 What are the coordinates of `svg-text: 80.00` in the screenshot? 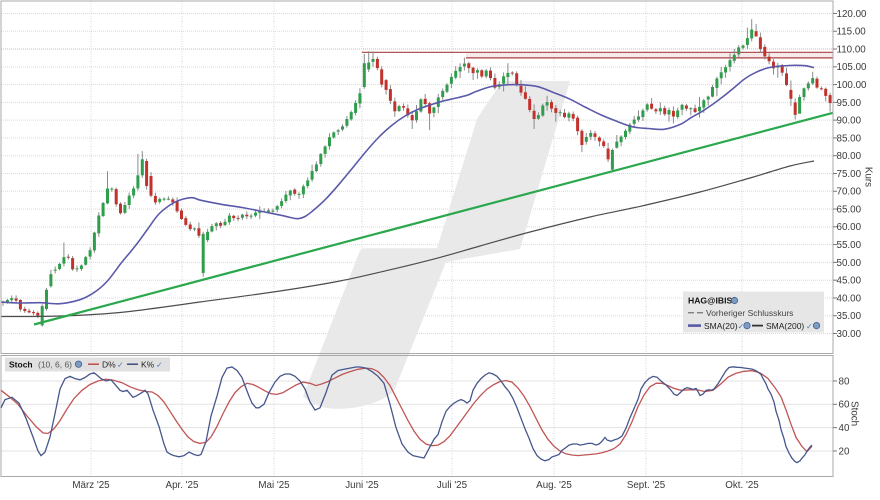 It's located at (849, 156).